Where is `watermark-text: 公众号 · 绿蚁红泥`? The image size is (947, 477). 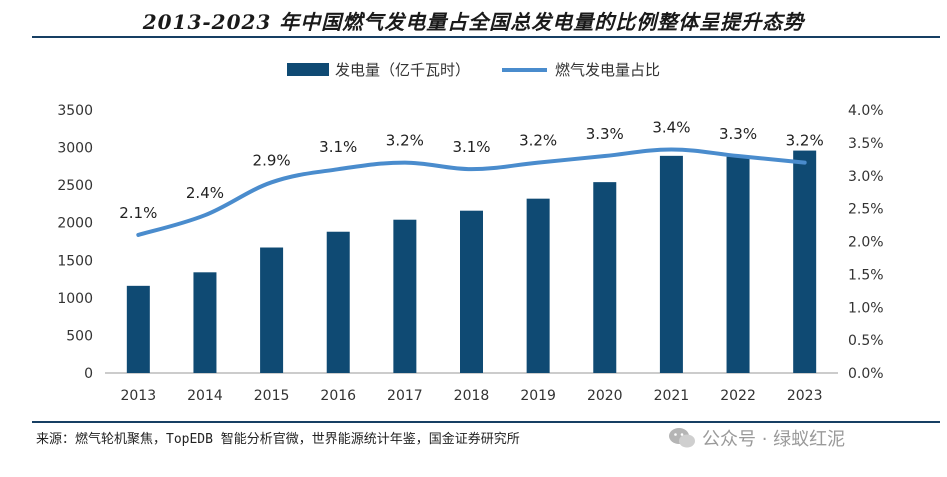 watermark-text: 公众号 · 绿蚁红泥 is located at coordinates (774, 439).